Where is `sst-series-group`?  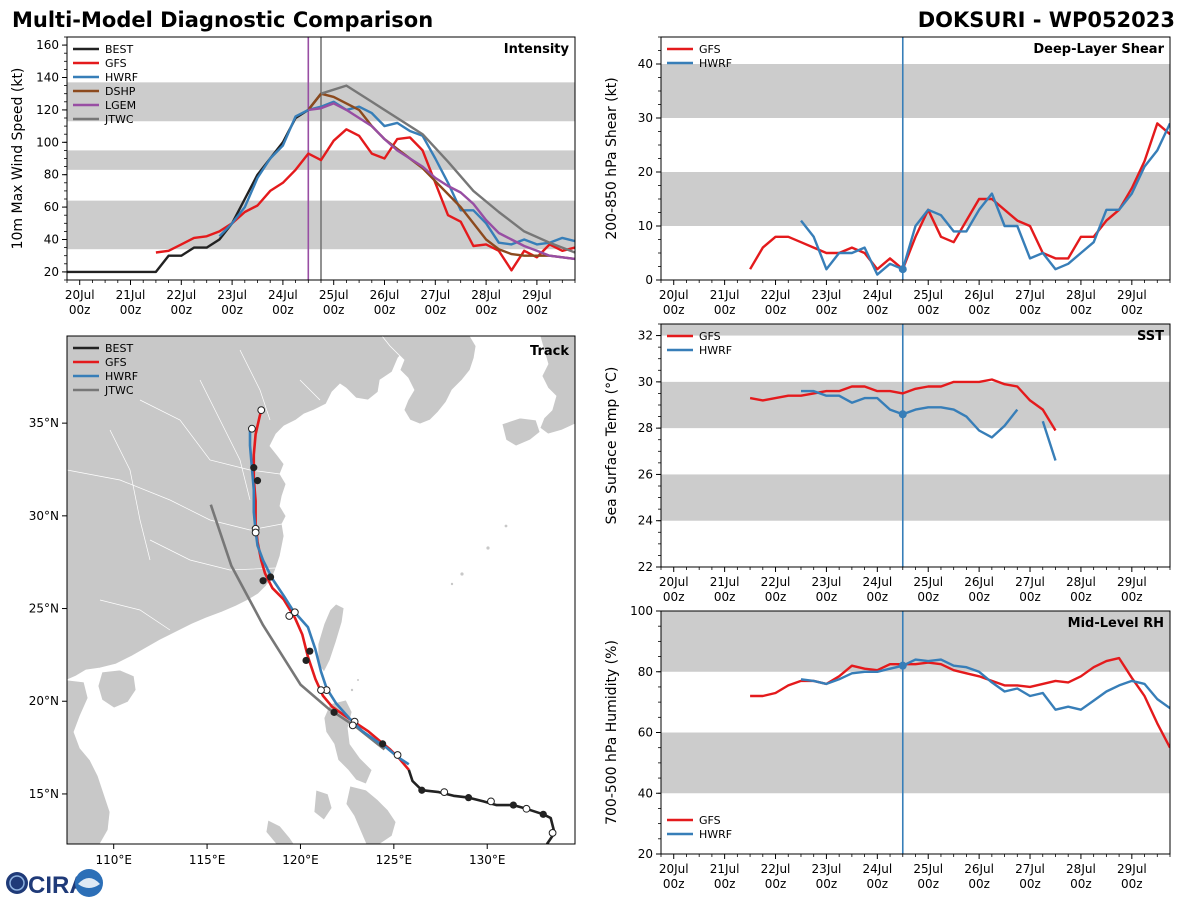
sst-series-group is located at coordinates (903, 419).